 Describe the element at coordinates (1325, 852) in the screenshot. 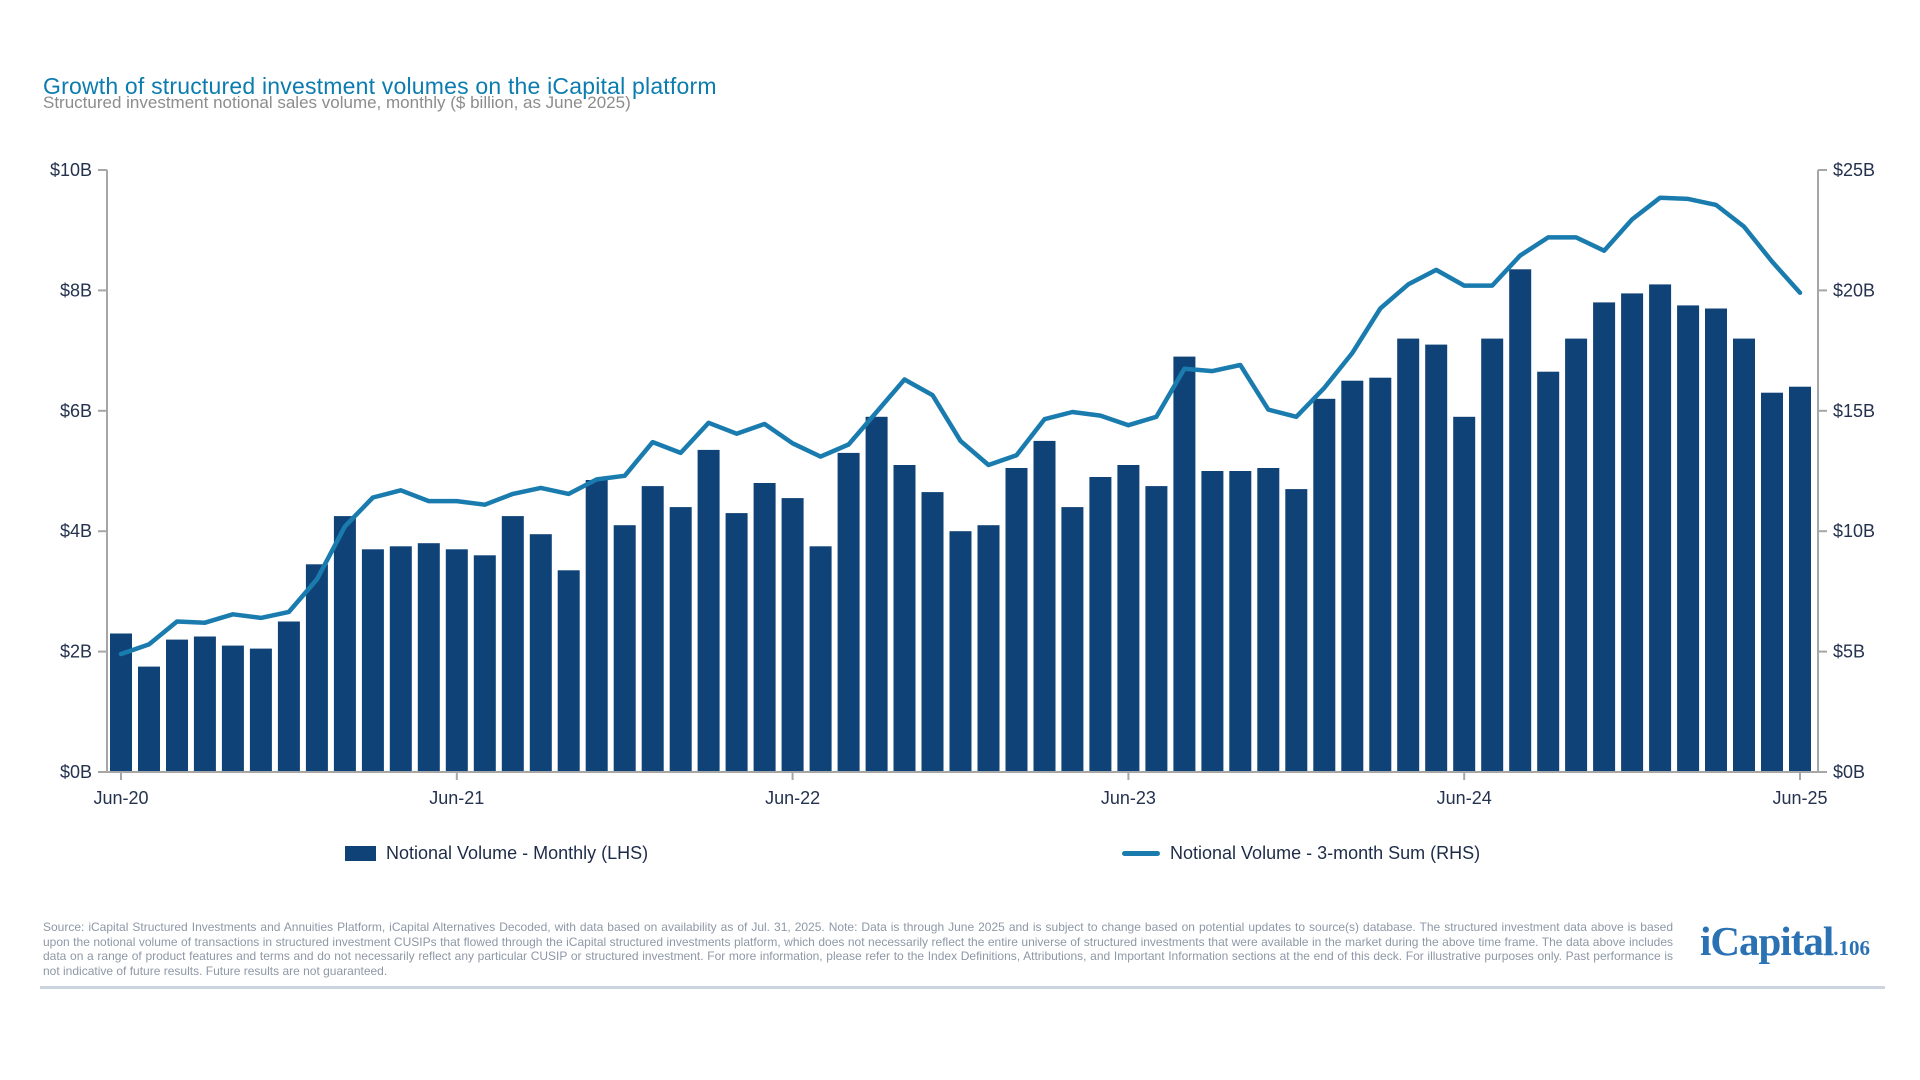

I see `legend-label-3month-sum: Notional Volume - 3-month Sum (RHS)` at that location.